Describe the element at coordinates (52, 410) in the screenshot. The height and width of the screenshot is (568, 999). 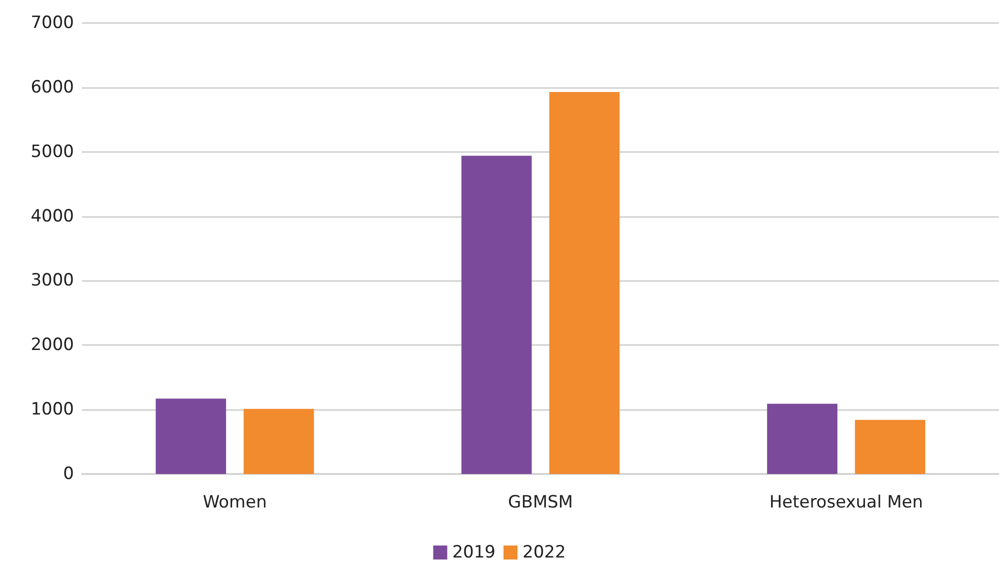
I see `y-tick-label: 1000` at that location.